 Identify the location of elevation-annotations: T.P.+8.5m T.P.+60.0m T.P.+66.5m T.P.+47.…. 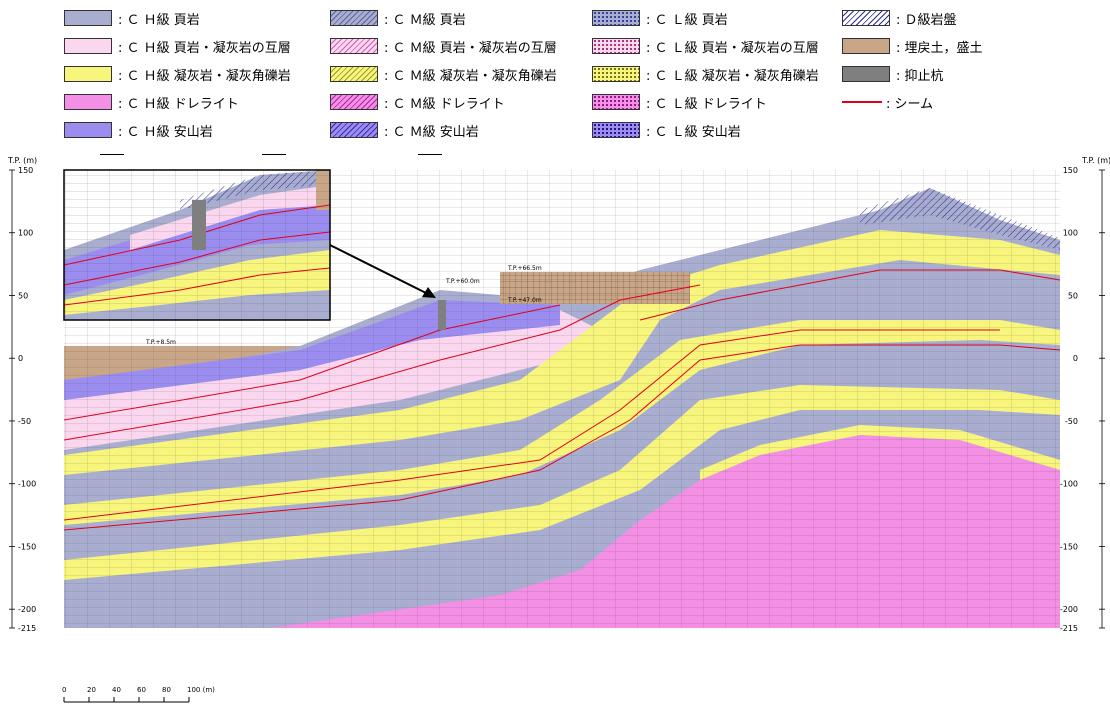
(343, 305).